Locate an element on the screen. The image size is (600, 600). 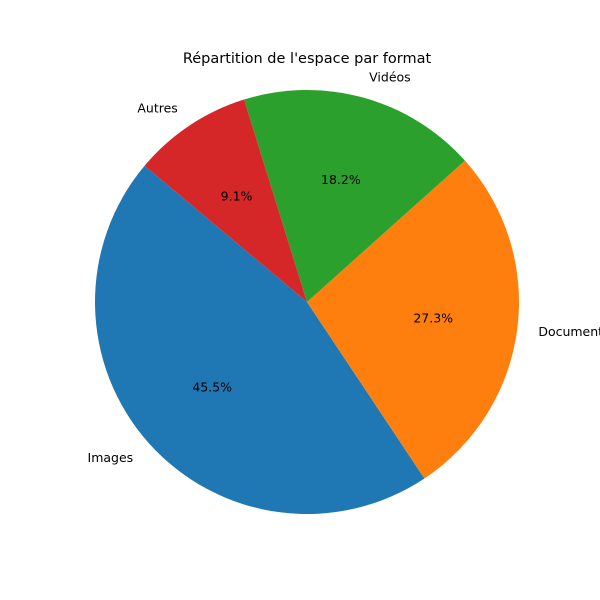
slice-percent-3: 9.1% is located at coordinates (237, 196).